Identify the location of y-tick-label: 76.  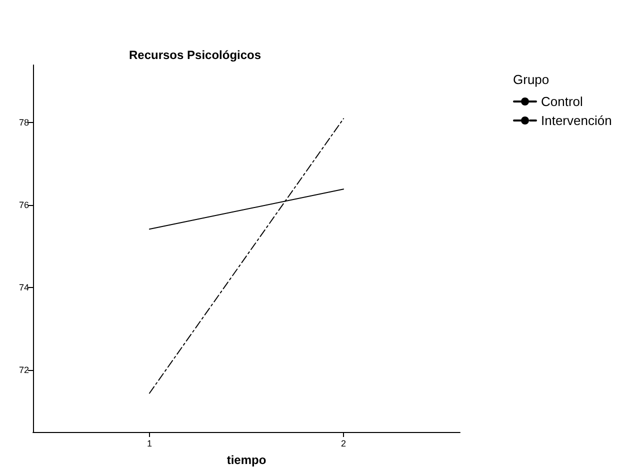
(23, 205).